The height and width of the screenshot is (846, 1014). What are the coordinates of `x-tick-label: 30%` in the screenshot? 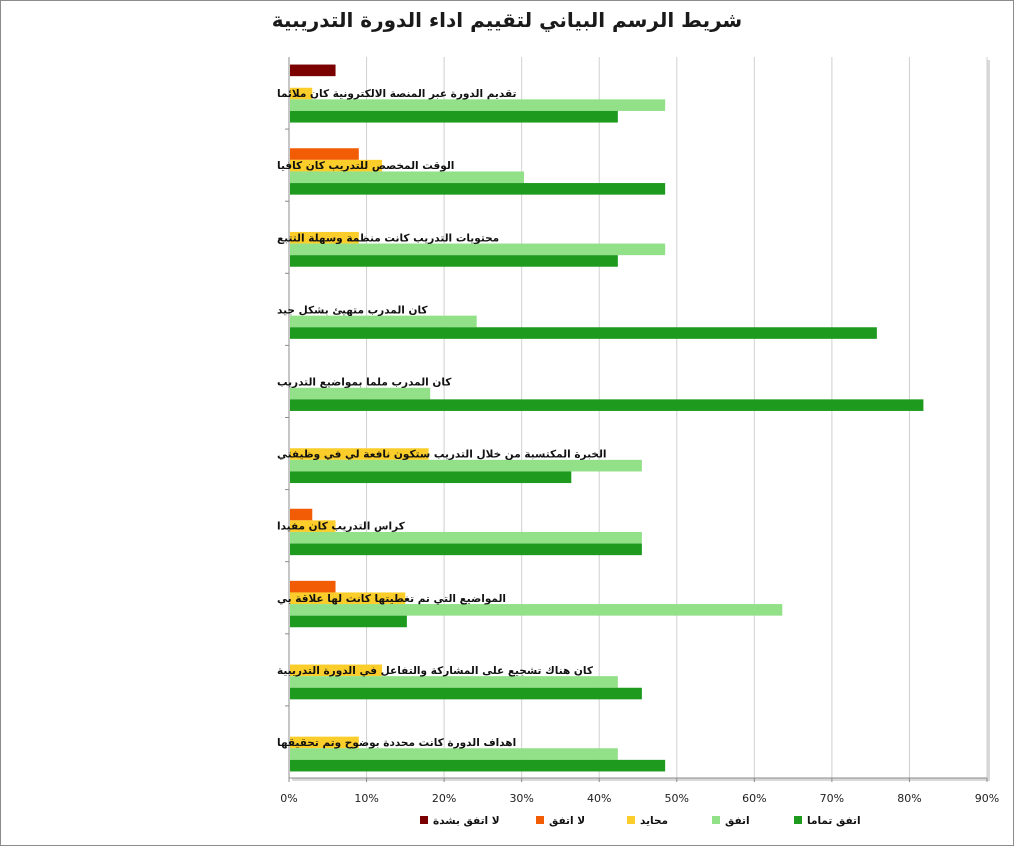 It's located at (521, 798).